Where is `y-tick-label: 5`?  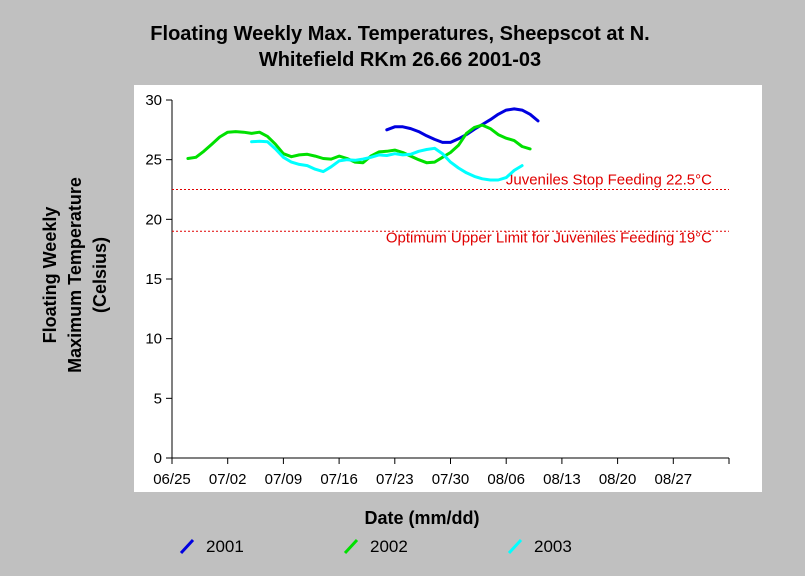 y-tick-label: 5 is located at coordinates (158, 398).